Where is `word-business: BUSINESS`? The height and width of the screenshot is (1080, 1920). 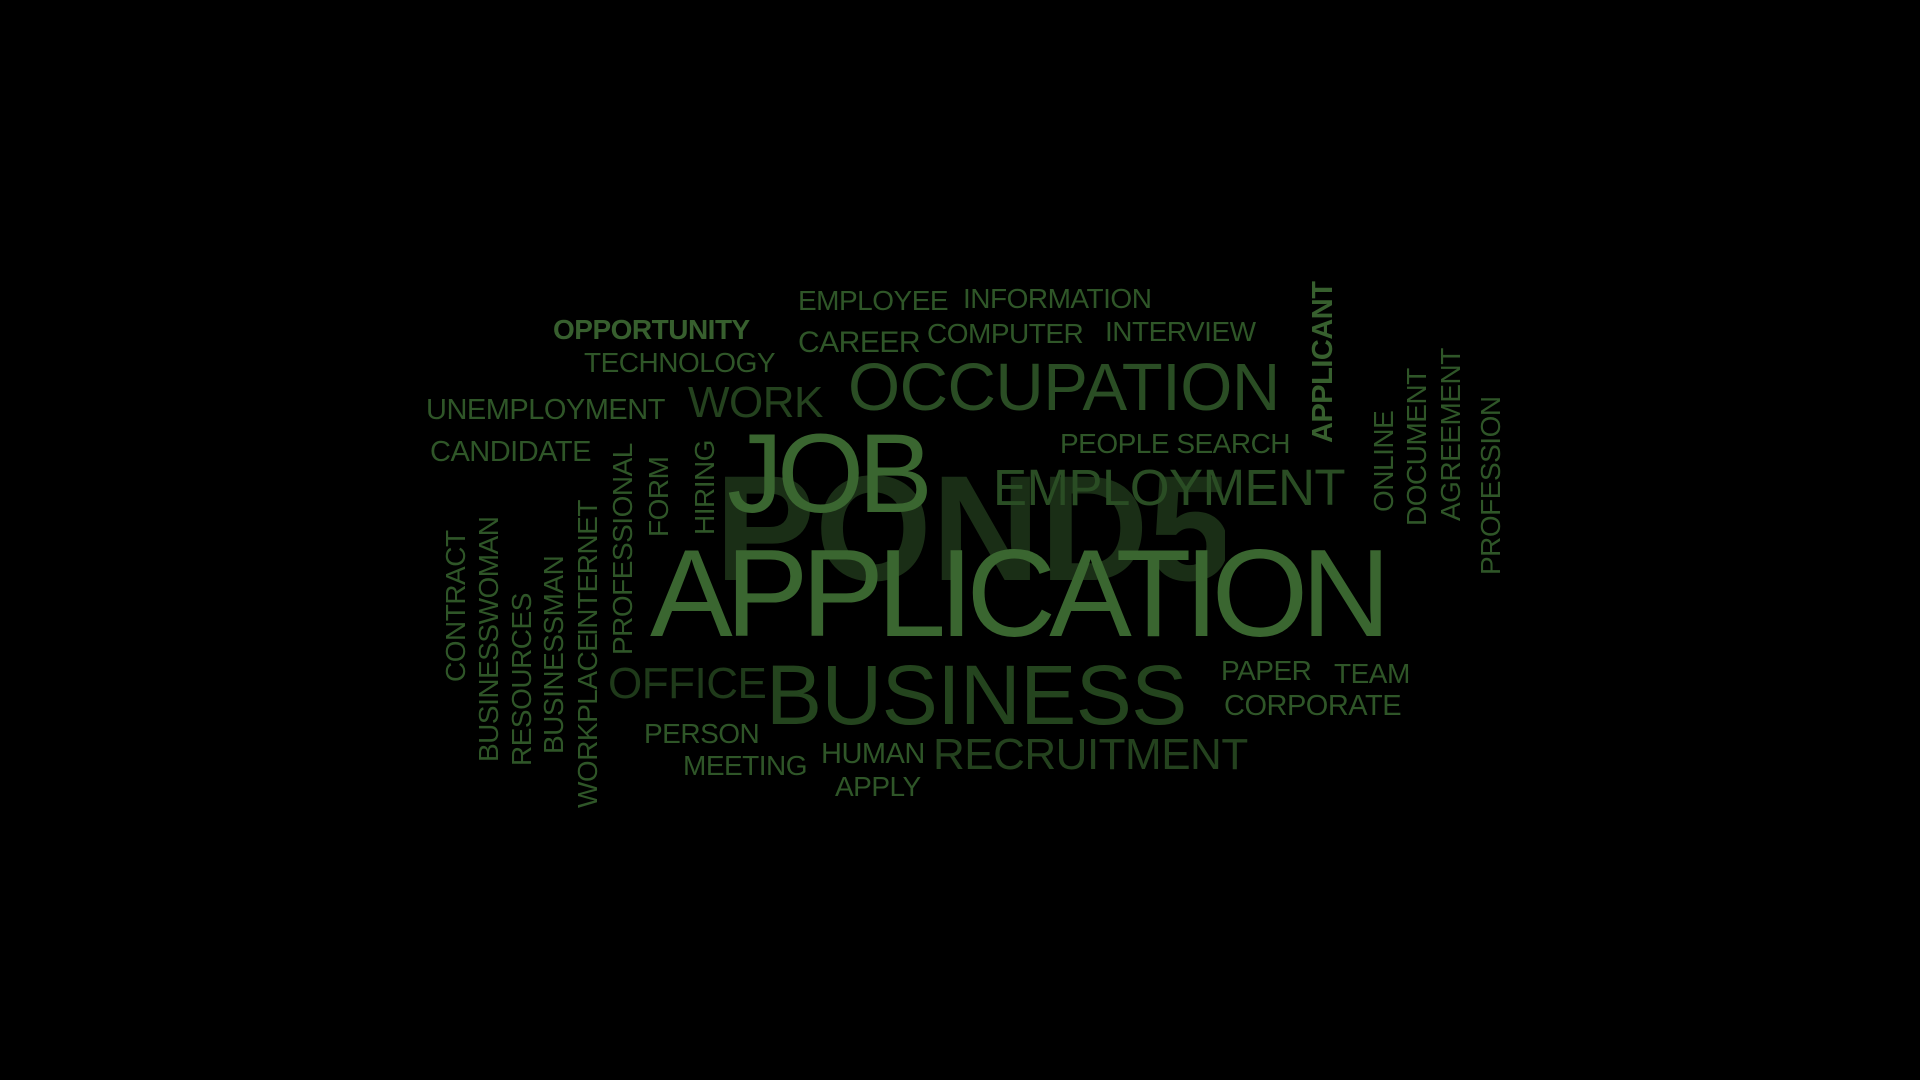 word-business: BUSINESS is located at coordinates (976, 695).